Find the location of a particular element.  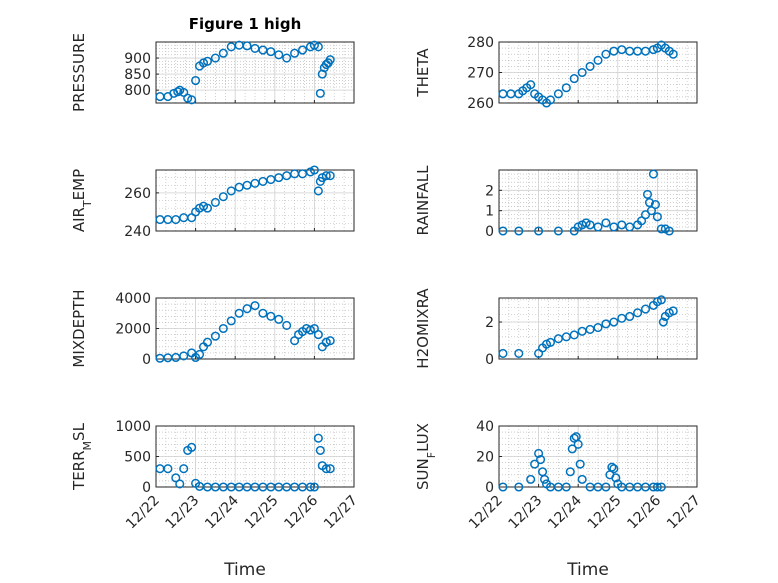

y-axis-label: RAINFALL is located at coordinates (423, 200).